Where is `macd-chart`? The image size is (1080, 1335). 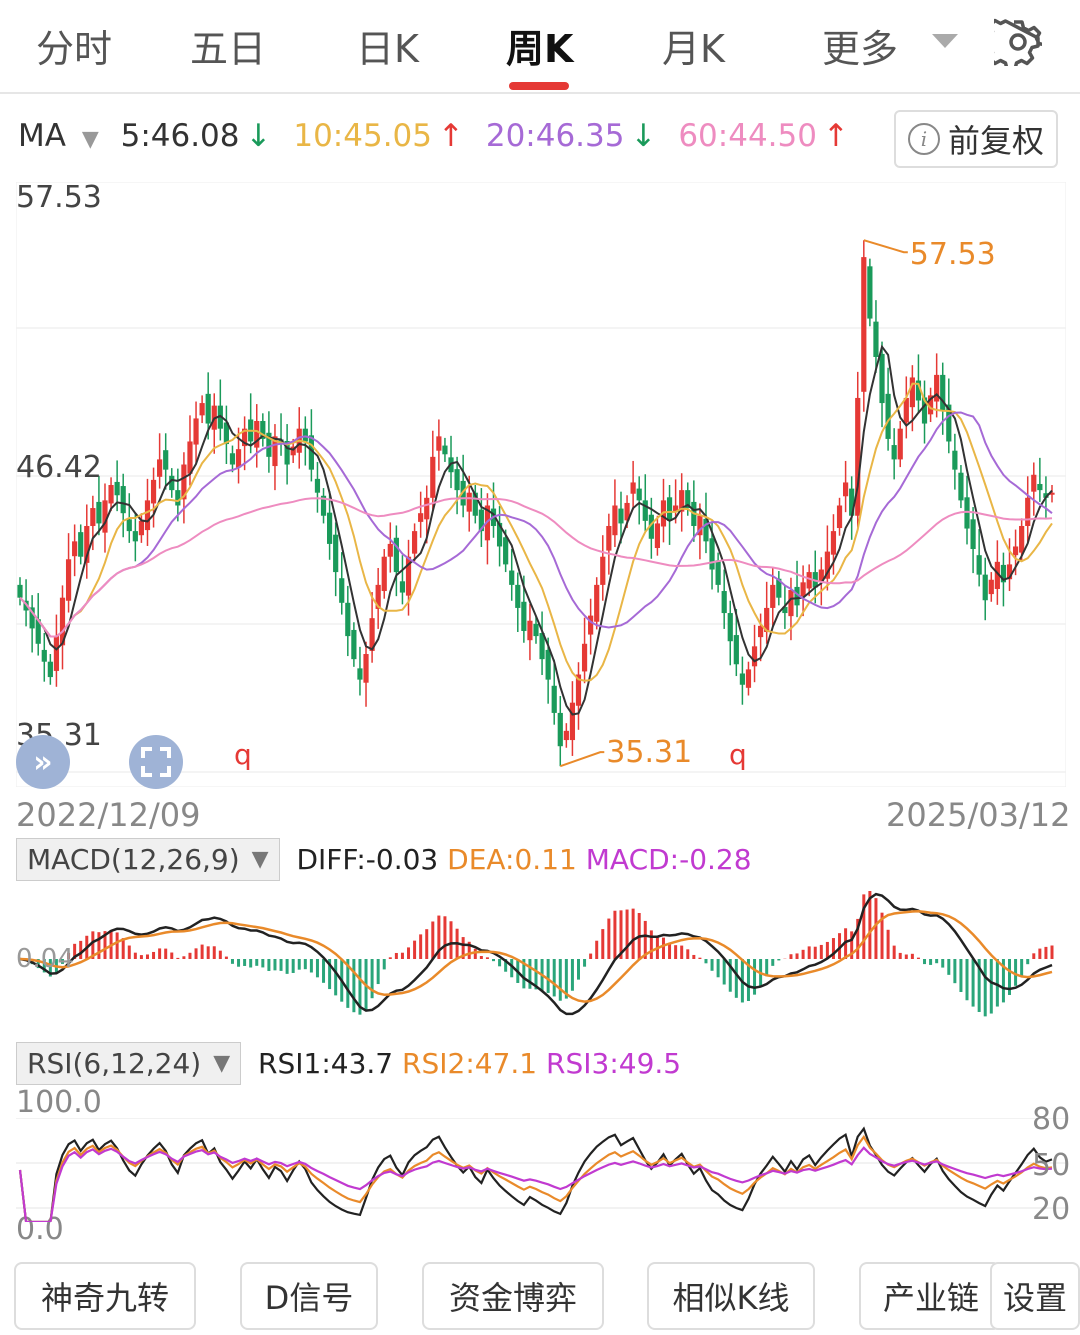 macd-chart is located at coordinates (541, 959).